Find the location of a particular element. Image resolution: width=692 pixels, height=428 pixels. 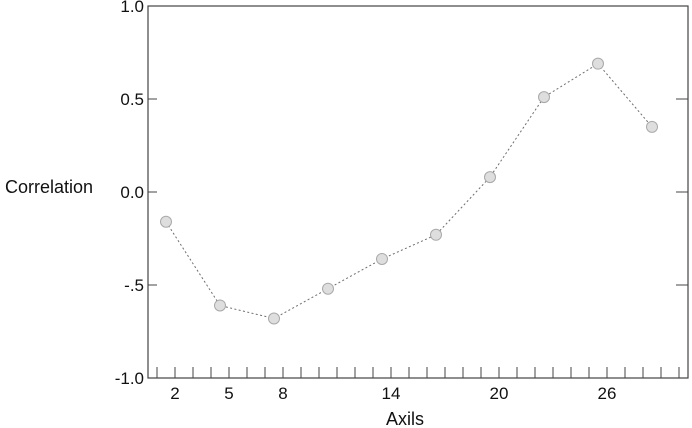

y-tick-label: -.5 is located at coordinates (134, 285).